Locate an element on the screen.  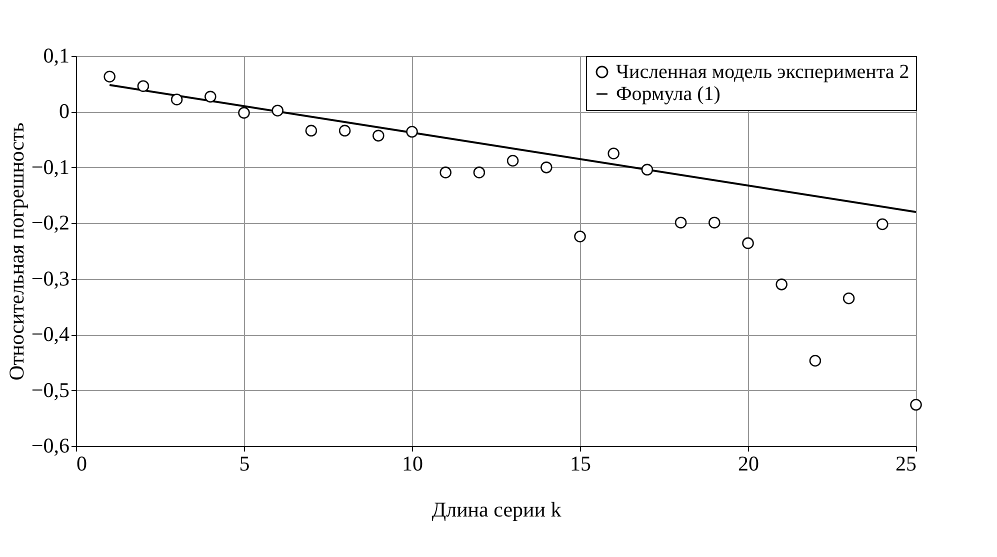
x-tick-label: 15 is located at coordinates (580, 464).